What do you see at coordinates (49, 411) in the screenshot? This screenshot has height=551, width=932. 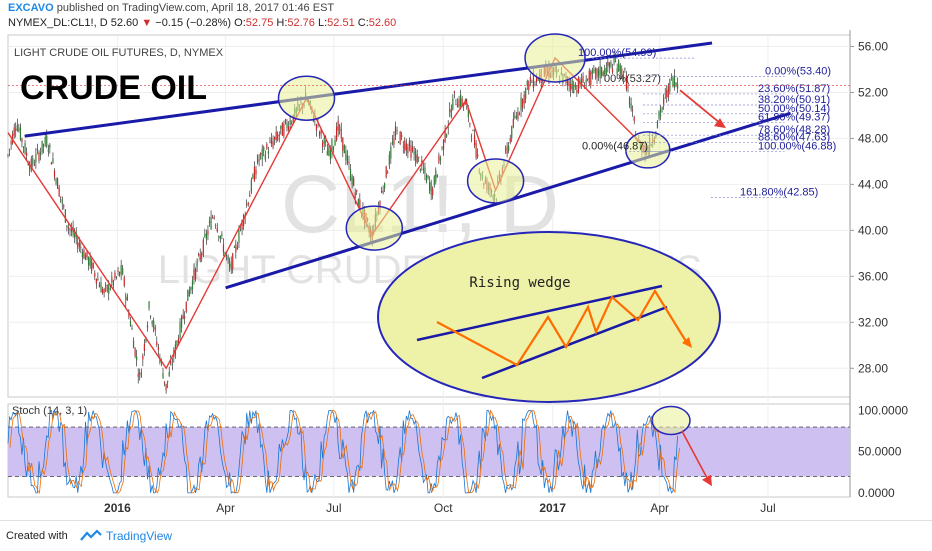 I see `stoch-title: Stoch (14, 3, 1)` at bounding box center [49, 411].